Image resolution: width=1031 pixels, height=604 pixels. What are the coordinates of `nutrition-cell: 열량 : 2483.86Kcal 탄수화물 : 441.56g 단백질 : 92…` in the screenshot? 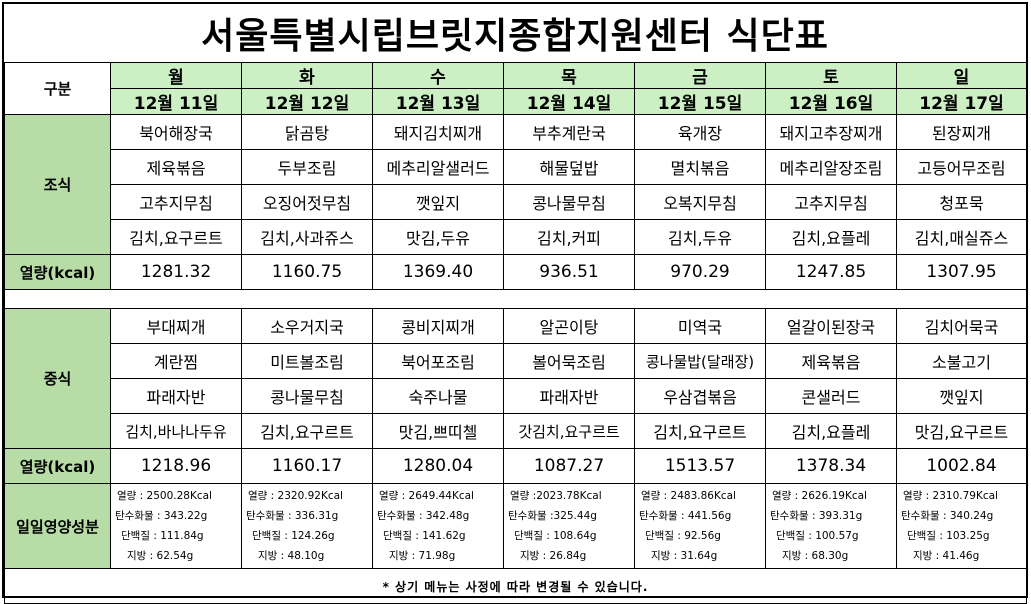 It's located at (700, 526).